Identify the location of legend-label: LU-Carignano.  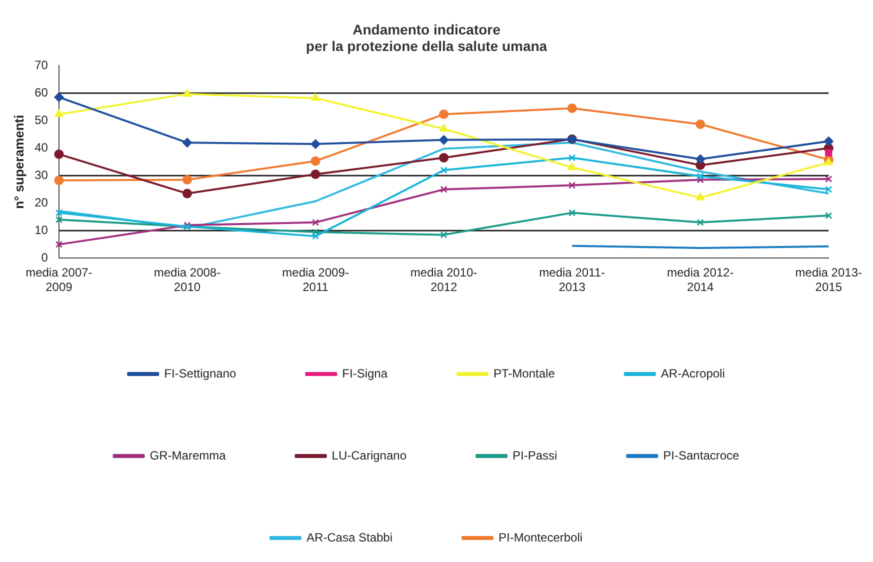
(369, 455).